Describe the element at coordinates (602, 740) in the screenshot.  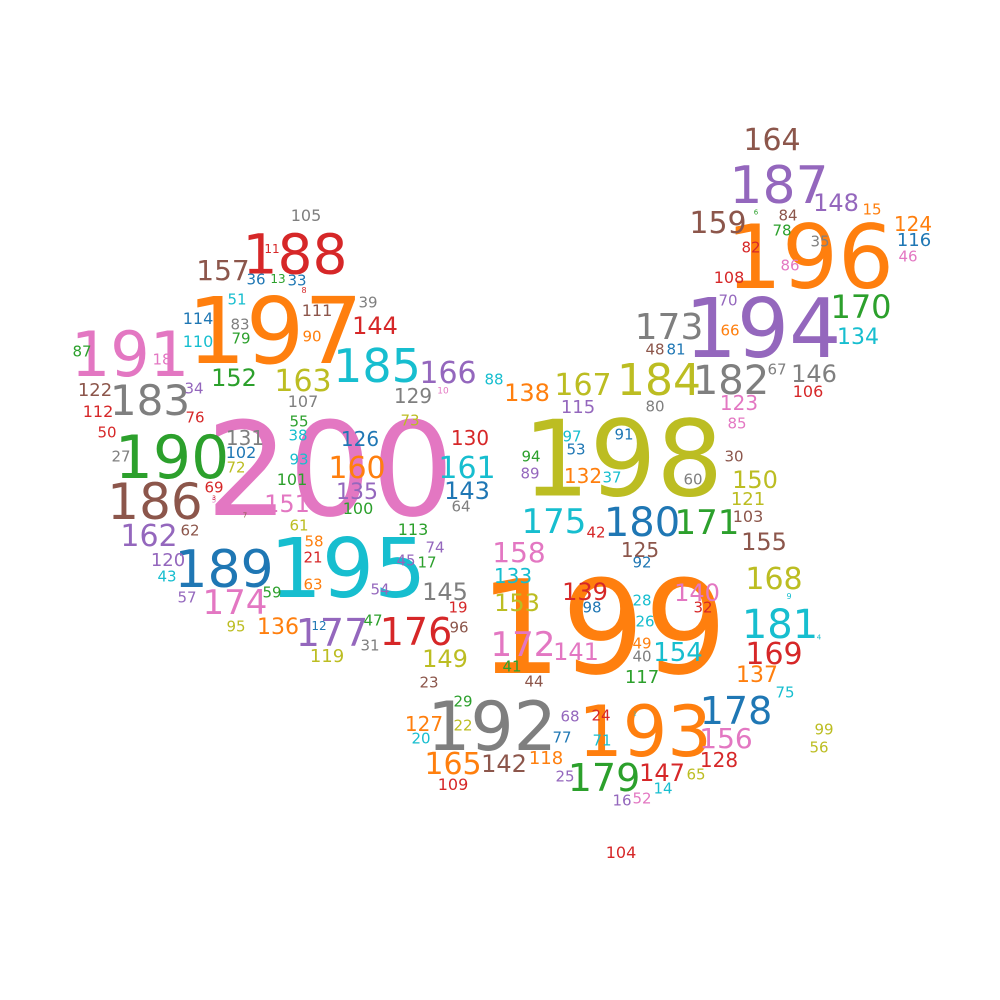
I see `word-71: 71` at that location.